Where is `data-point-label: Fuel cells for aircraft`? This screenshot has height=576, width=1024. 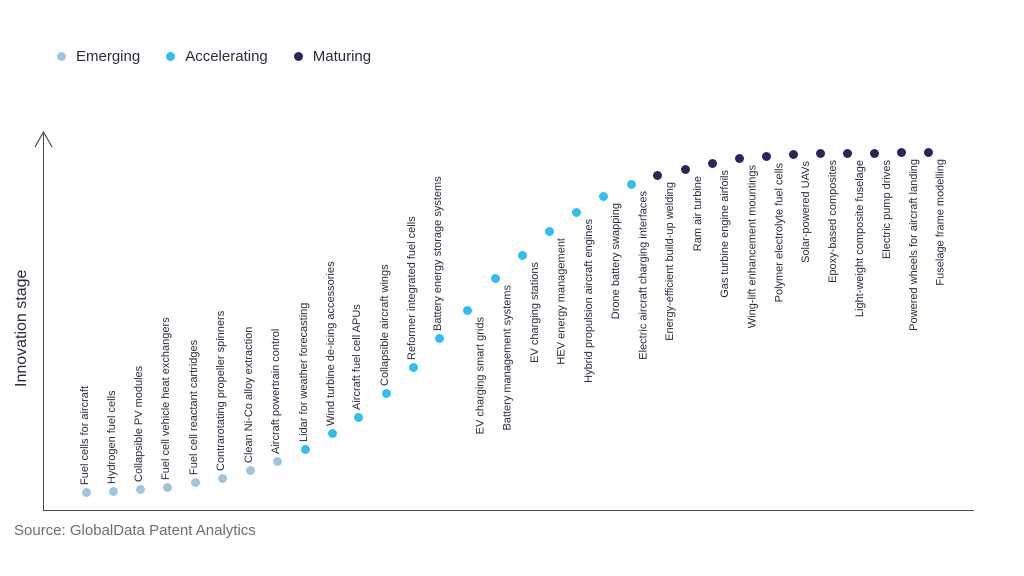 data-point-label: Fuel cells for aircraft is located at coordinates (85, 435).